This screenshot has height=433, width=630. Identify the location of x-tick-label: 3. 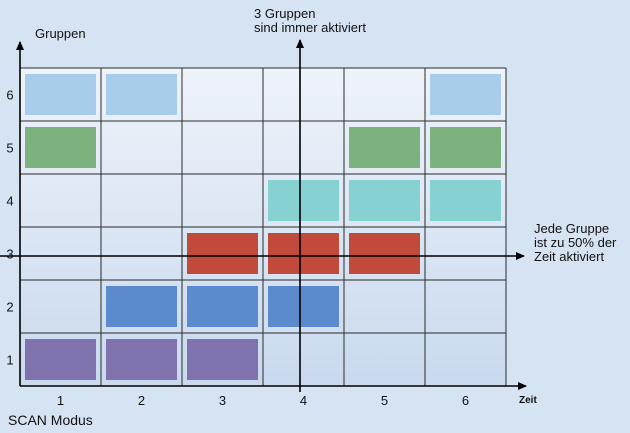
(222, 400).